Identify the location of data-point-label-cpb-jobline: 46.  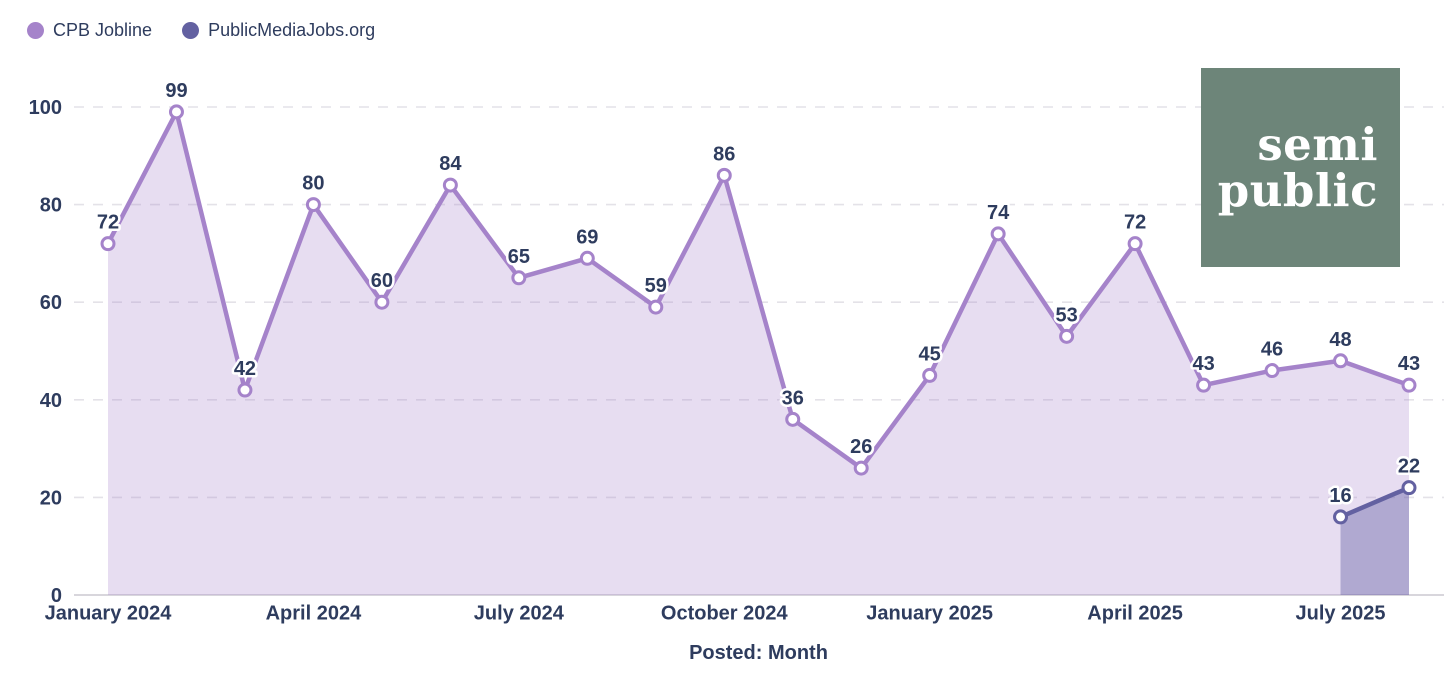
(1272, 350).